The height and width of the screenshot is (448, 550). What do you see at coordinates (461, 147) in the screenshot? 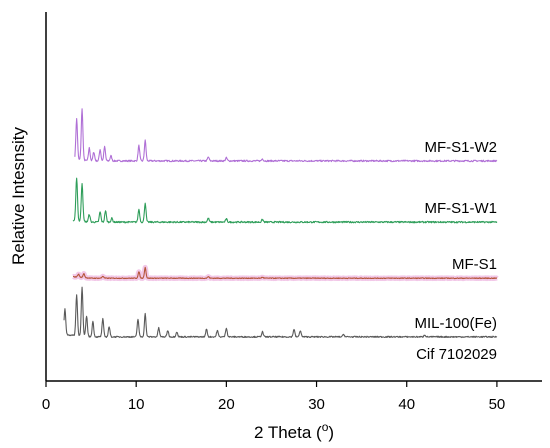
I see `series-label: MF-S1-W2` at bounding box center [461, 147].